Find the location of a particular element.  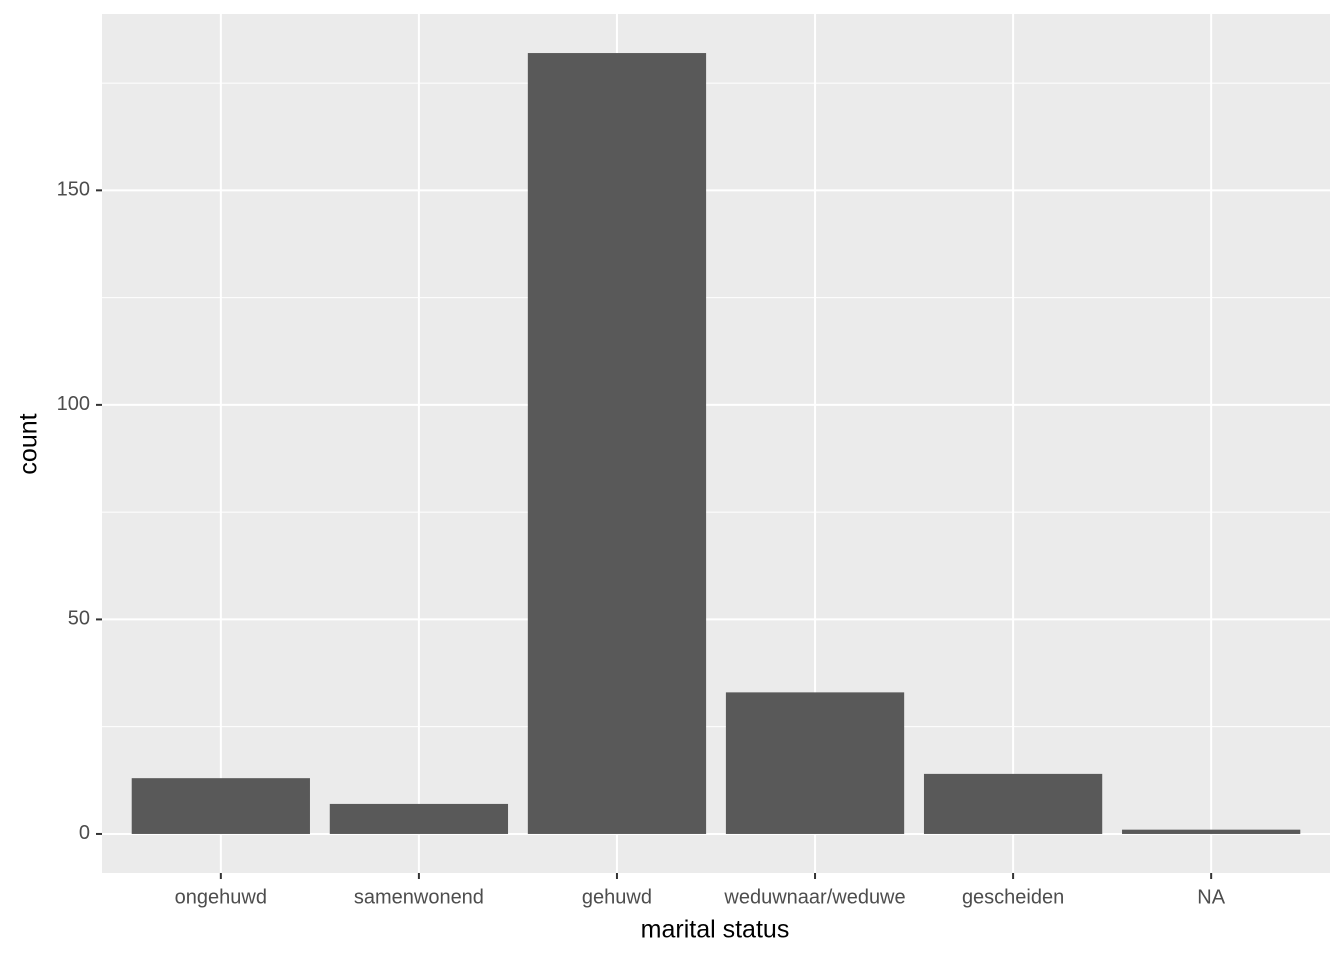

x-tick-label: weduwnaar/weduwe is located at coordinates (814, 897).